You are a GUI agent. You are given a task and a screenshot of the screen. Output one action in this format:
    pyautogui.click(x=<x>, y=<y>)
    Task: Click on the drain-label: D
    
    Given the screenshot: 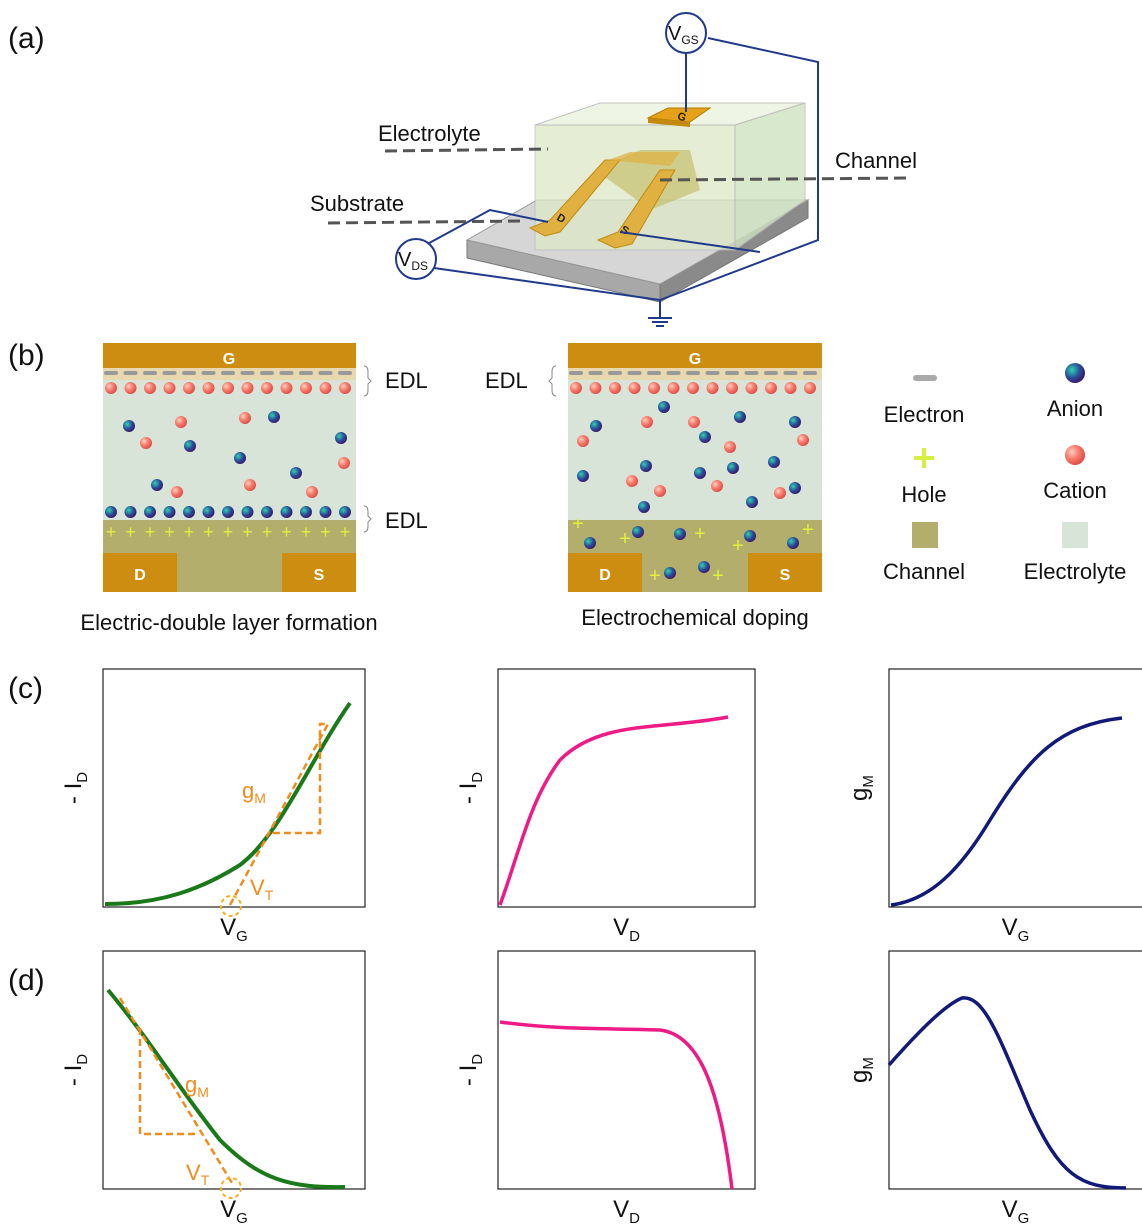 What is the action you would take?
    pyautogui.click(x=605, y=575)
    